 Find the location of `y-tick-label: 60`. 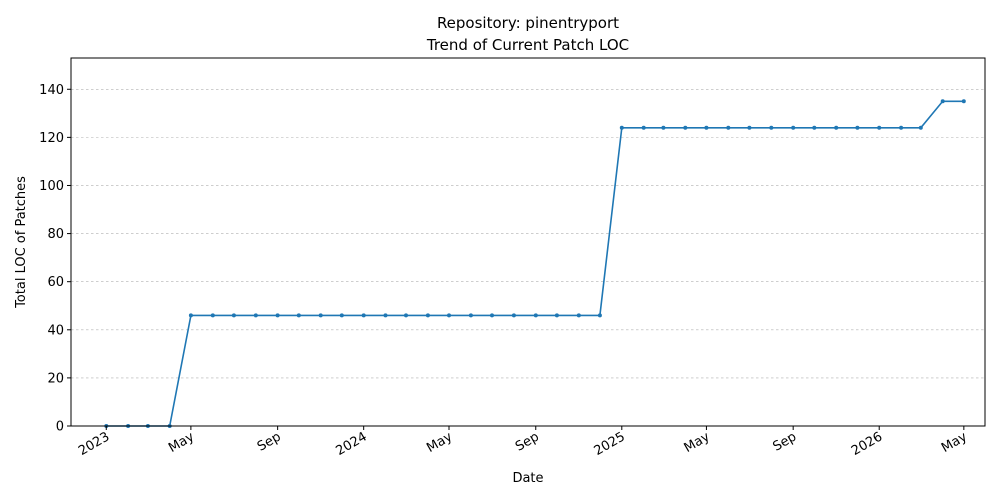

y-tick-label: 60 is located at coordinates (55, 282).